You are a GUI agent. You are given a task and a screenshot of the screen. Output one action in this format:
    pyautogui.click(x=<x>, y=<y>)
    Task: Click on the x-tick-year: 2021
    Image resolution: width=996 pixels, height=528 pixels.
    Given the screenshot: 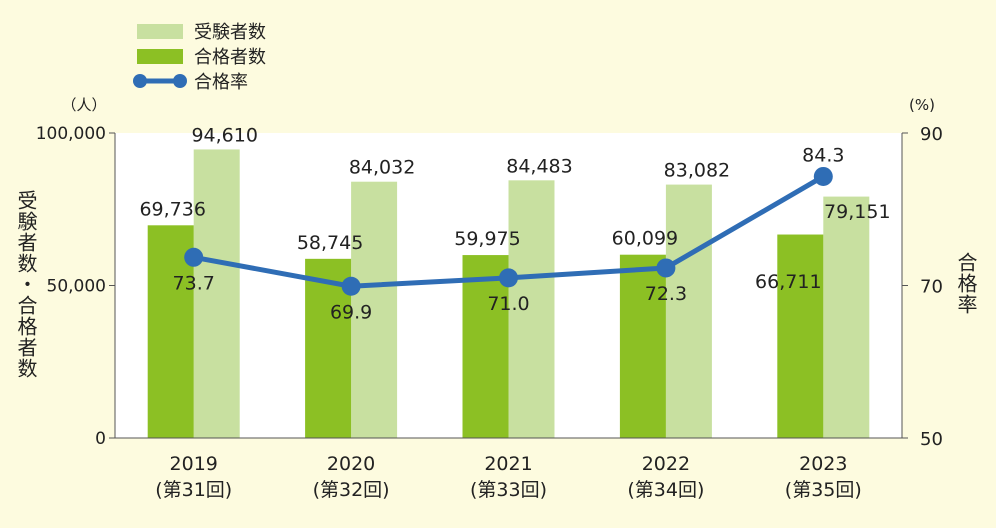 What is the action you would take?
    pyautogui.click(x=508, y=464)
    